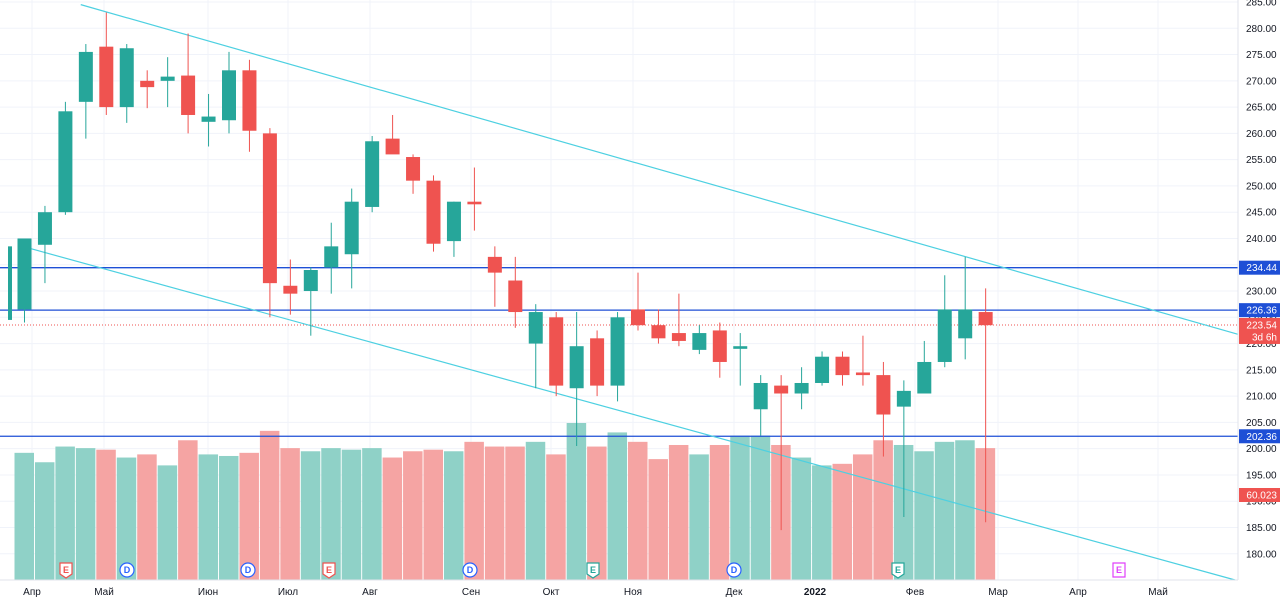 This screenshot has width=1280, height=604. Describe the element at coordinates (208, 592) in the screenshot. I see `time-tick-label: Июн` at that location.